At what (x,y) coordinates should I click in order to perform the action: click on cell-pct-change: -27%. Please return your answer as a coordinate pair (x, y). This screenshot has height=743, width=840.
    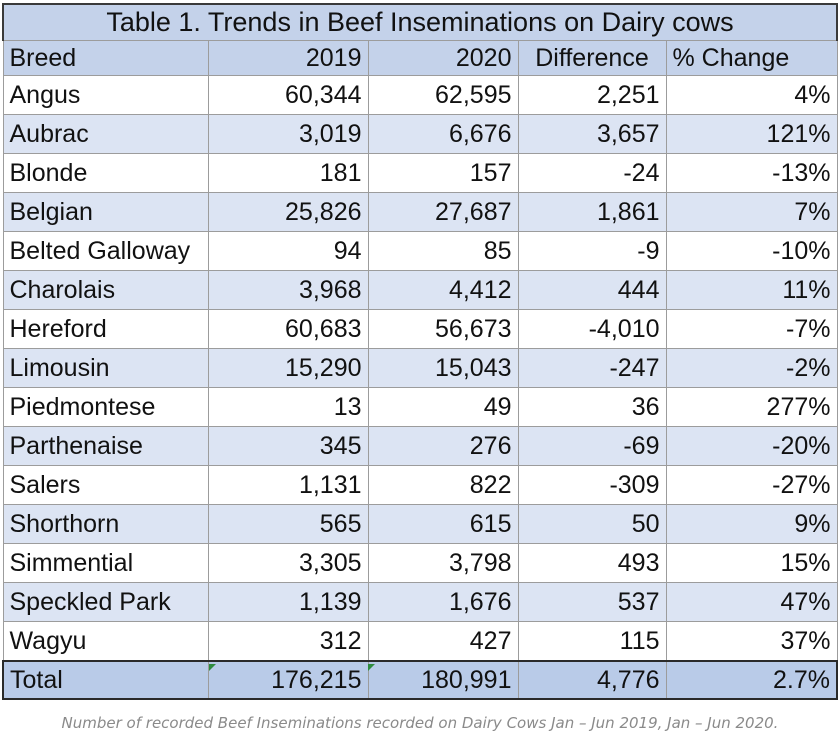
    Looking at the image, I should click on (751, 485).